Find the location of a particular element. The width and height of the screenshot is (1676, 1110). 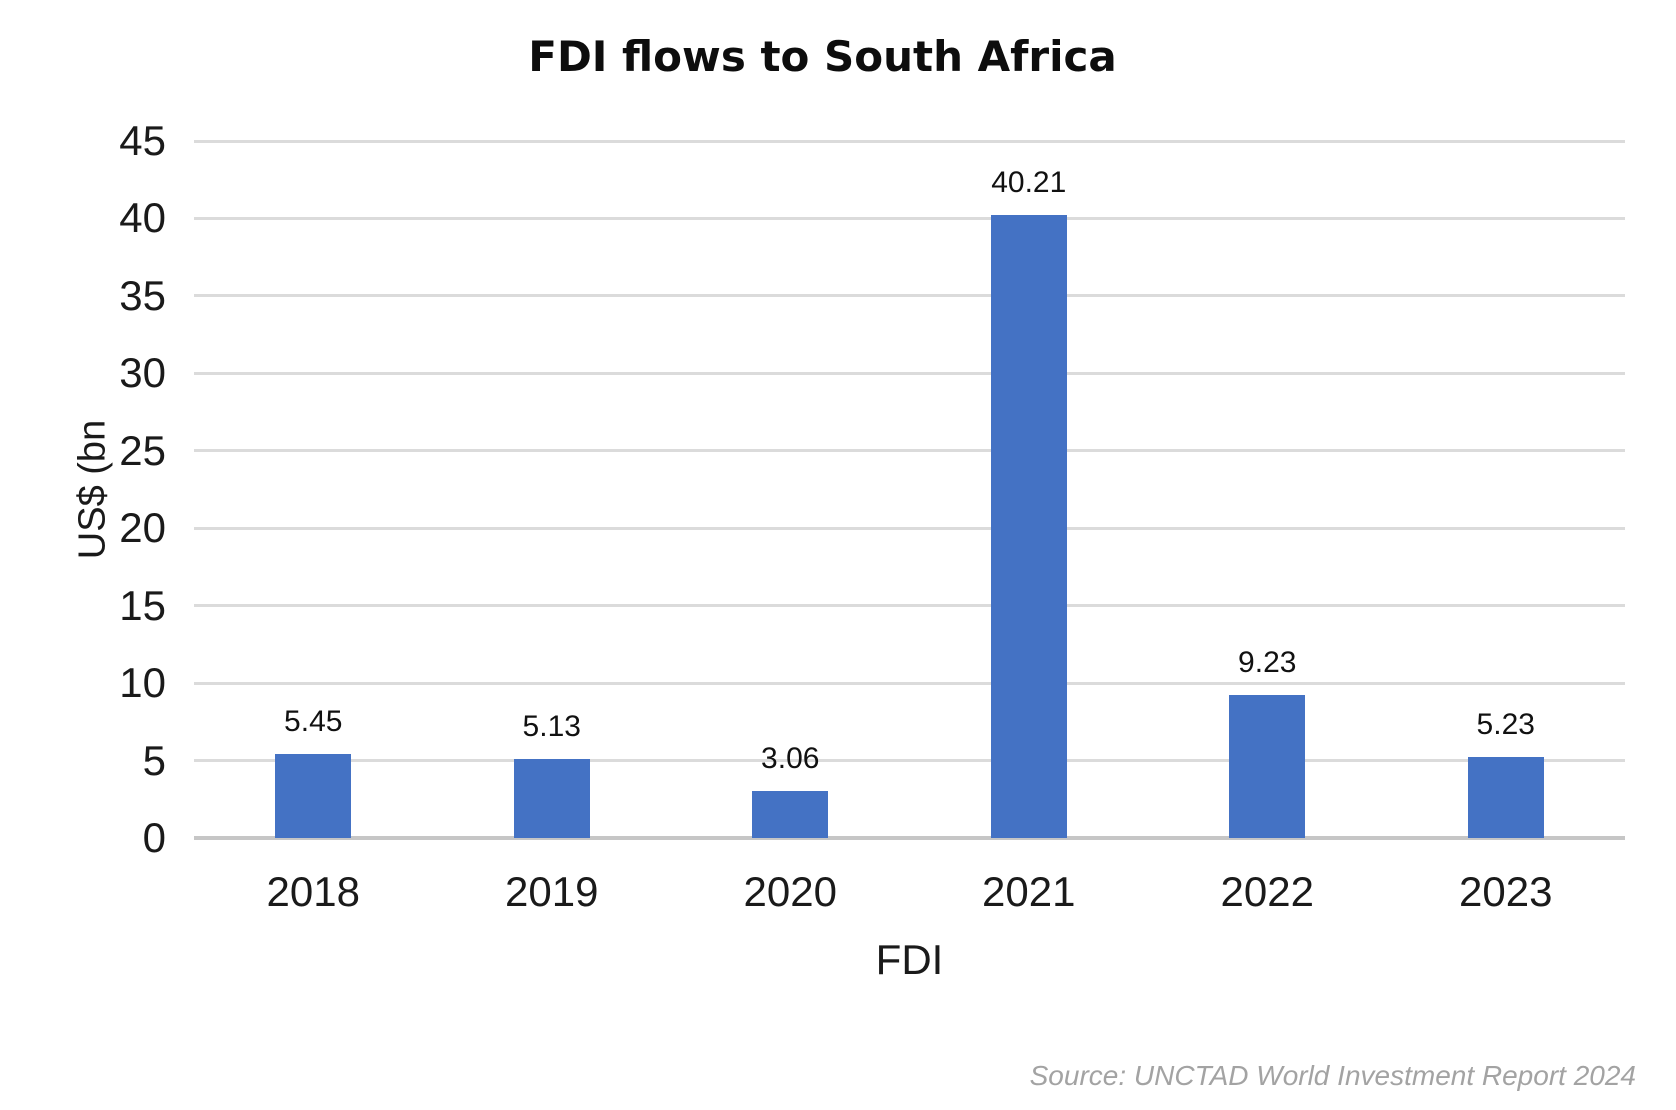

x-tick-label: 2021 is located at coordinates (1029, 891).